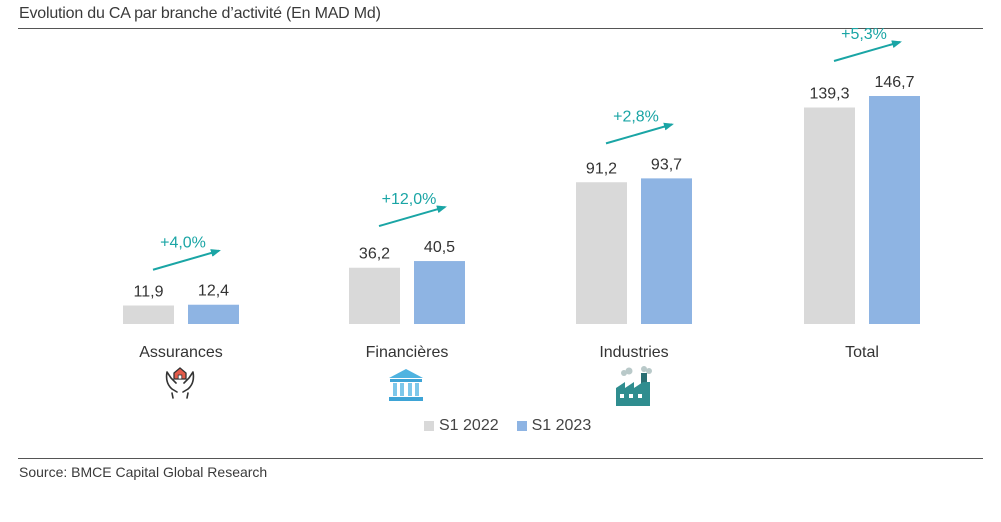 This screenshot has width=1001, height=522. Describe the element at coordinates (829, 94) in the screenshot. I see `data-label-s2022-3: 139,3` at that location.